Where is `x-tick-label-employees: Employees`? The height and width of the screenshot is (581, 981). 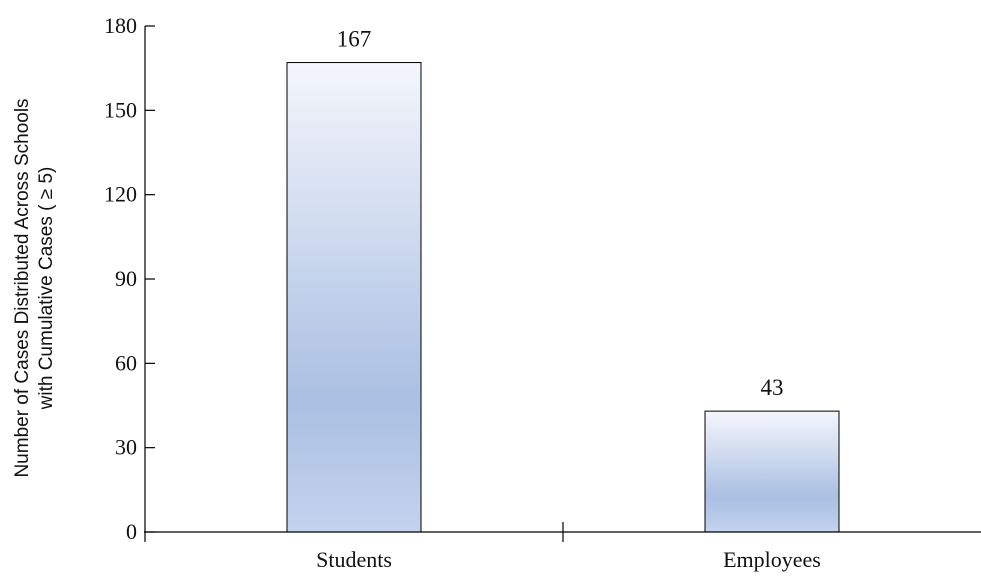
x-tick-label-employees: Employees is located at coordinates (772, 559).